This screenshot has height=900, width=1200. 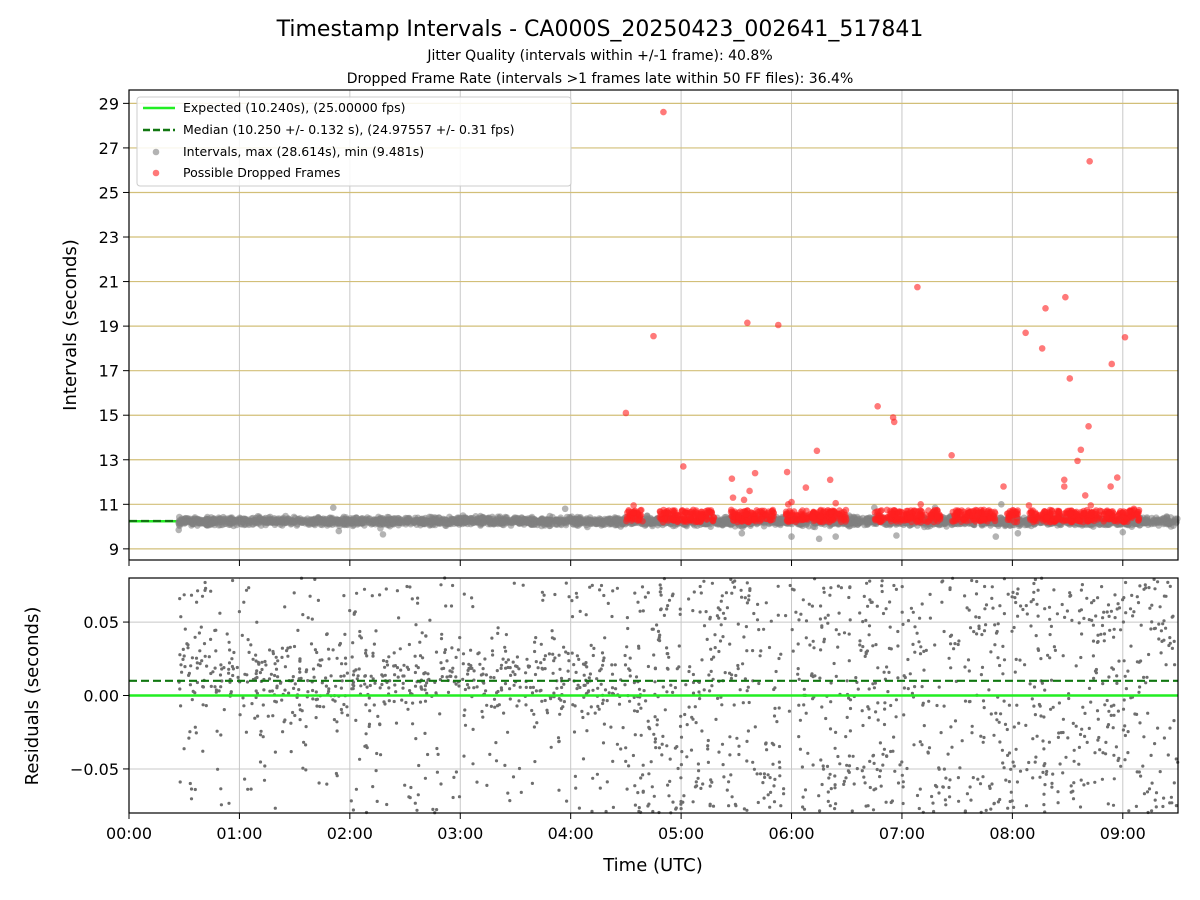 What do you see at coordinates (109, 371) in the screenshot?
I see `intervals-y-tick-label: 17` at bounding box center [109, 371].